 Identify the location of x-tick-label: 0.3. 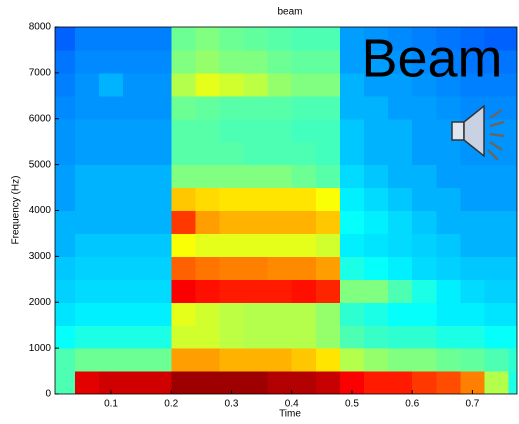
(232, 404).